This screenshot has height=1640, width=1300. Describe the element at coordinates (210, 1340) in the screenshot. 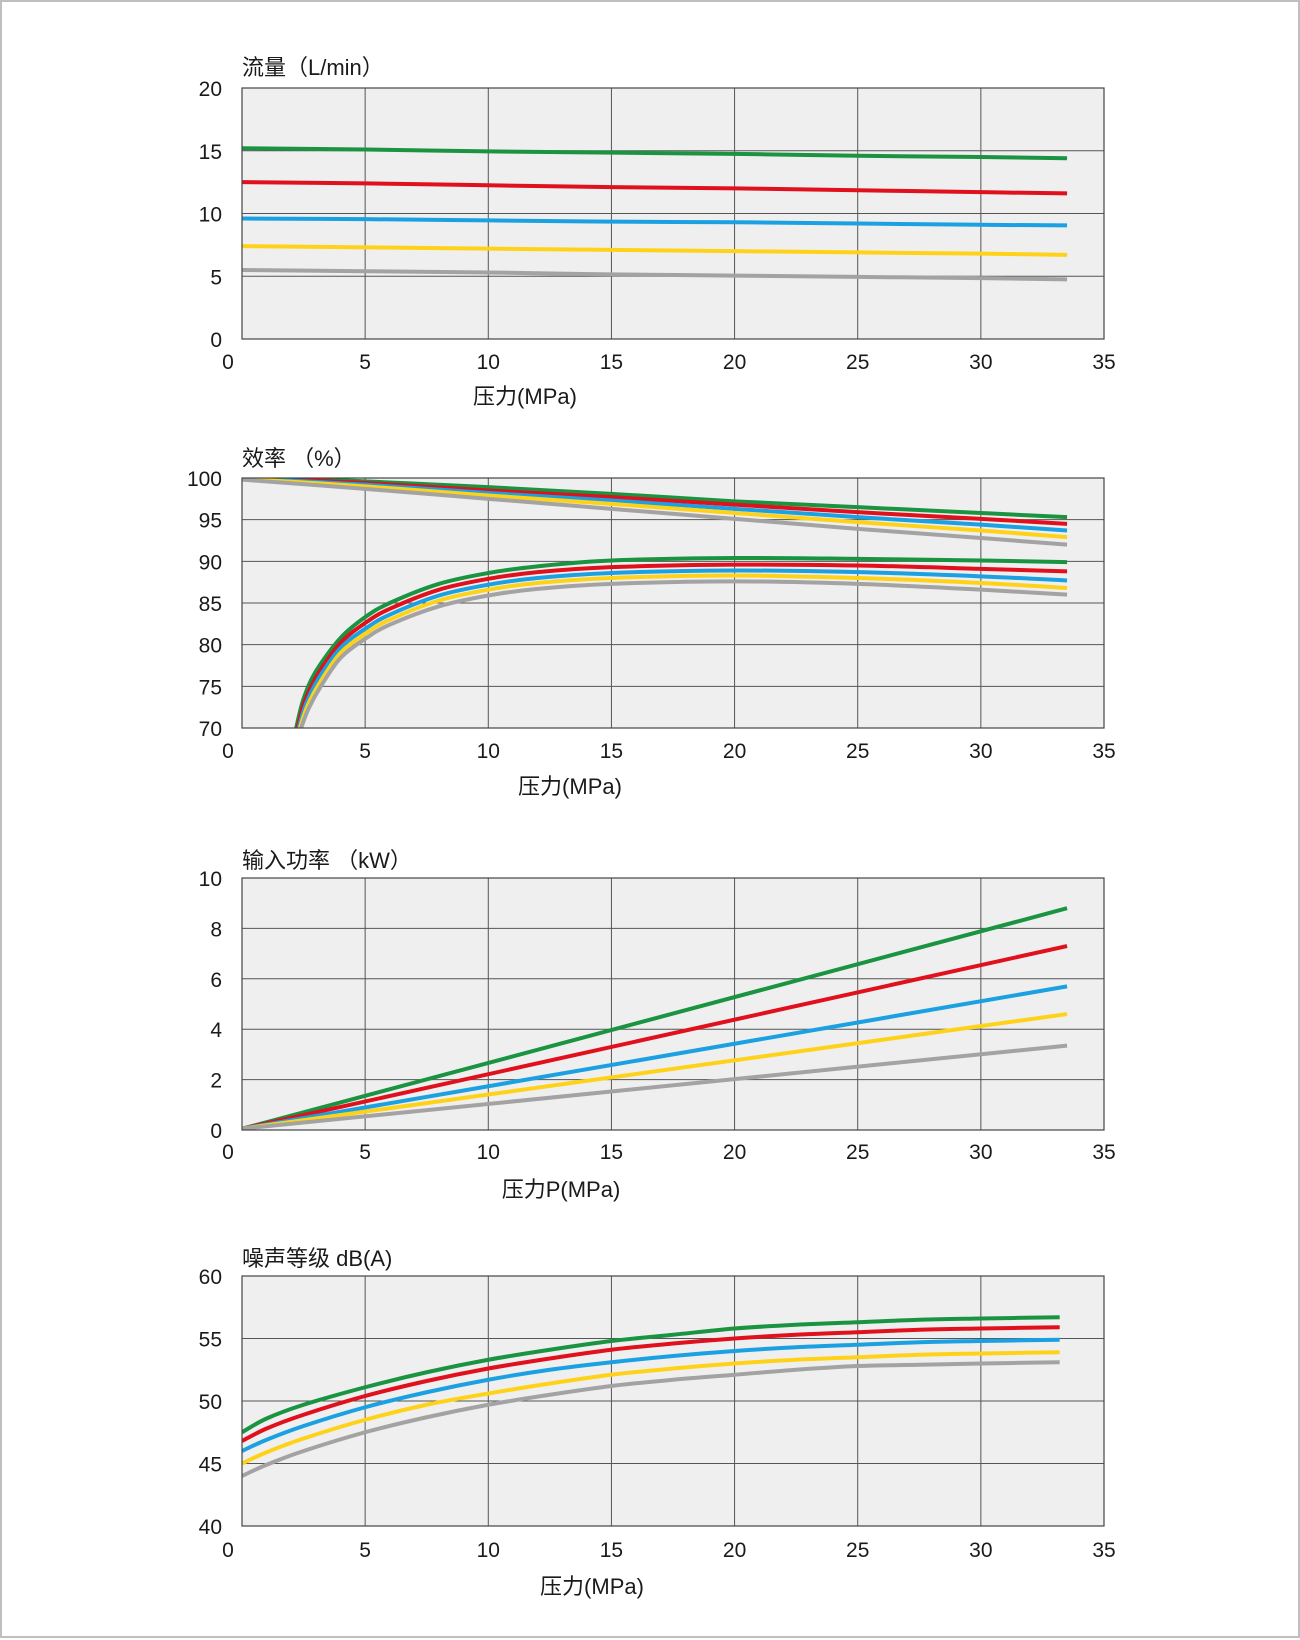

I see `y-tick-label: 55` at that location.